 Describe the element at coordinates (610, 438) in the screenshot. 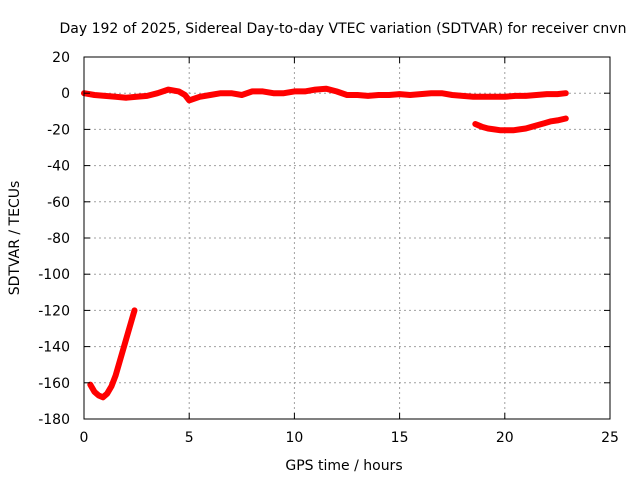

I see `x-tick-label: 25` at that location.